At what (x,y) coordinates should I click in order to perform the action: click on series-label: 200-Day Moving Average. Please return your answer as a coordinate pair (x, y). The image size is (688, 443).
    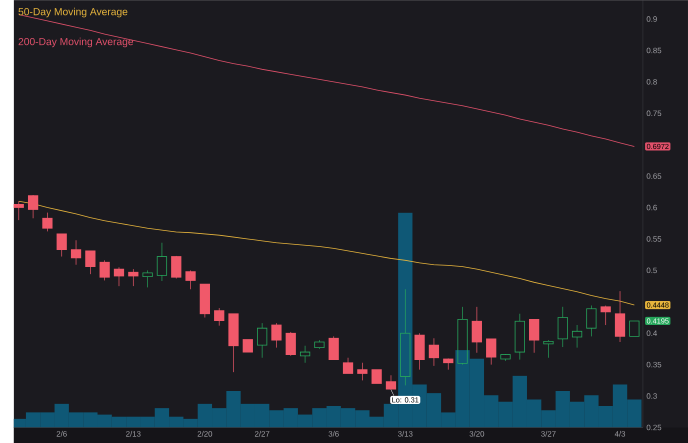
    Looking at the image, I should click on (76, 43).